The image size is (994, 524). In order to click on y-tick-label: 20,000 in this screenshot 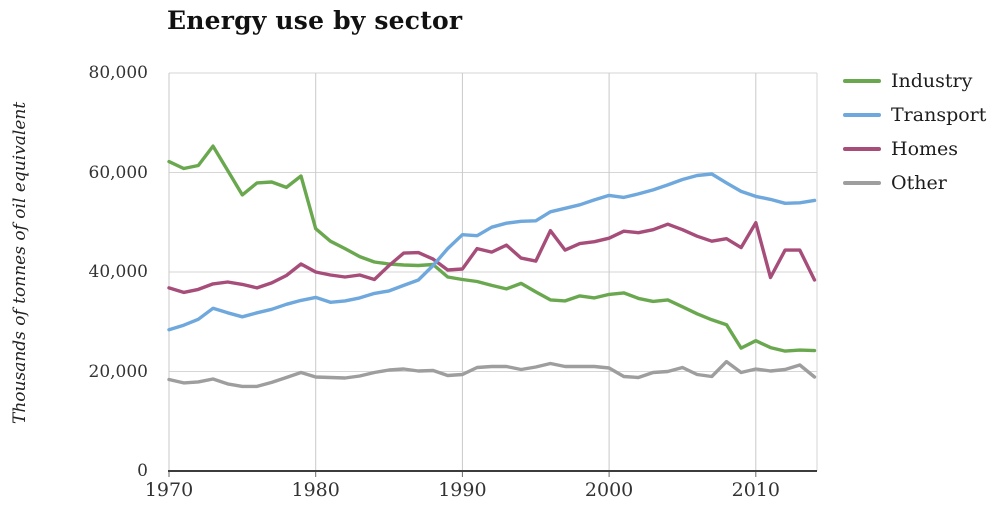, I will do `click(118, 371)`.